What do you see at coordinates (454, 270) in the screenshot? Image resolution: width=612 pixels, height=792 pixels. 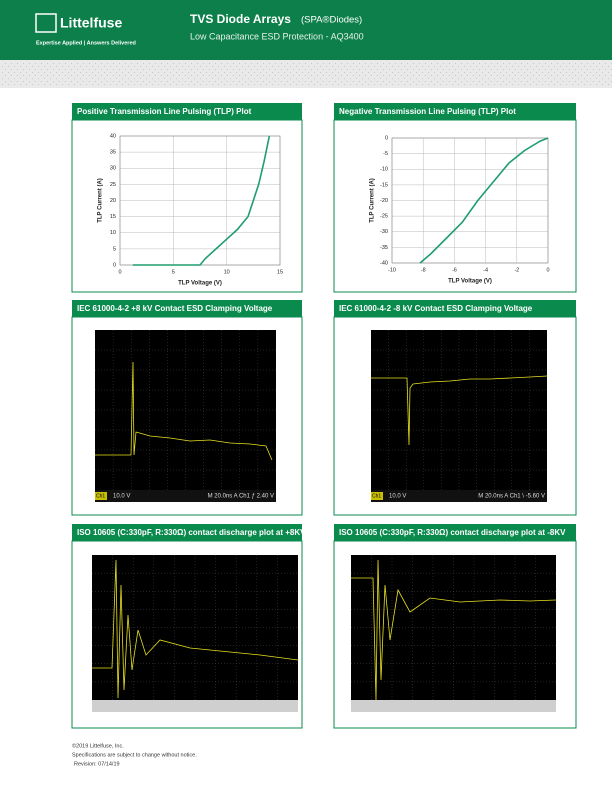 I see `x-tick-label: -6` at bounding box center [454, 270].